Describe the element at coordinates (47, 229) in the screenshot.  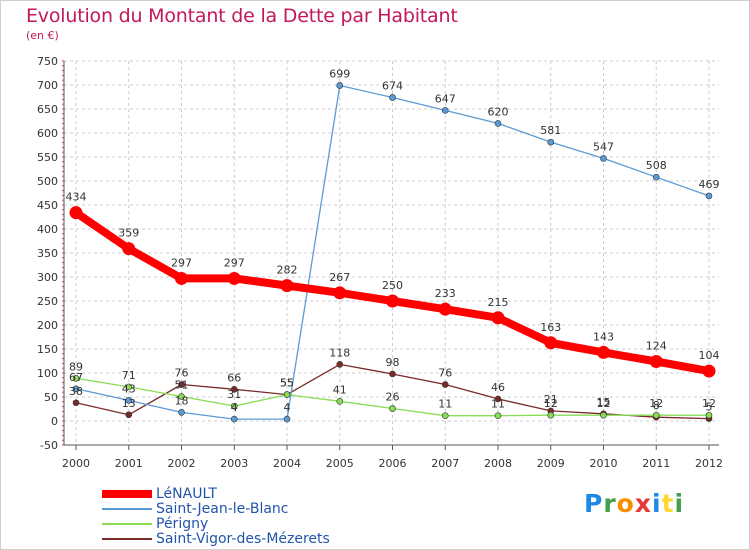
I see `y-tick-label: 400` at that location.